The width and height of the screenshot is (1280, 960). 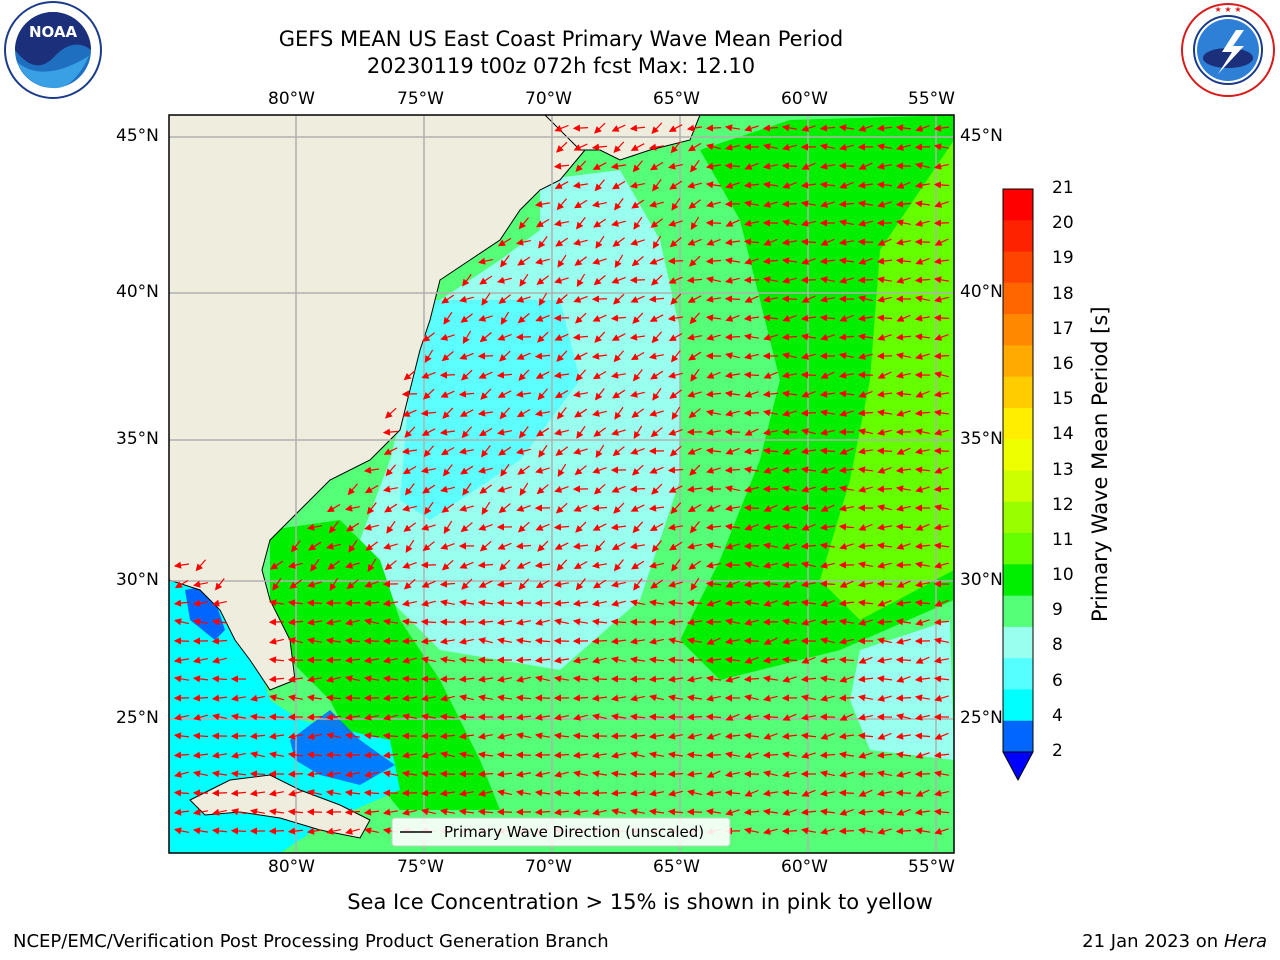 What do you see at coordinates (1018, 471) in the screenshot?
I see `colorbar-bands` at bounding box center [1018, 471].